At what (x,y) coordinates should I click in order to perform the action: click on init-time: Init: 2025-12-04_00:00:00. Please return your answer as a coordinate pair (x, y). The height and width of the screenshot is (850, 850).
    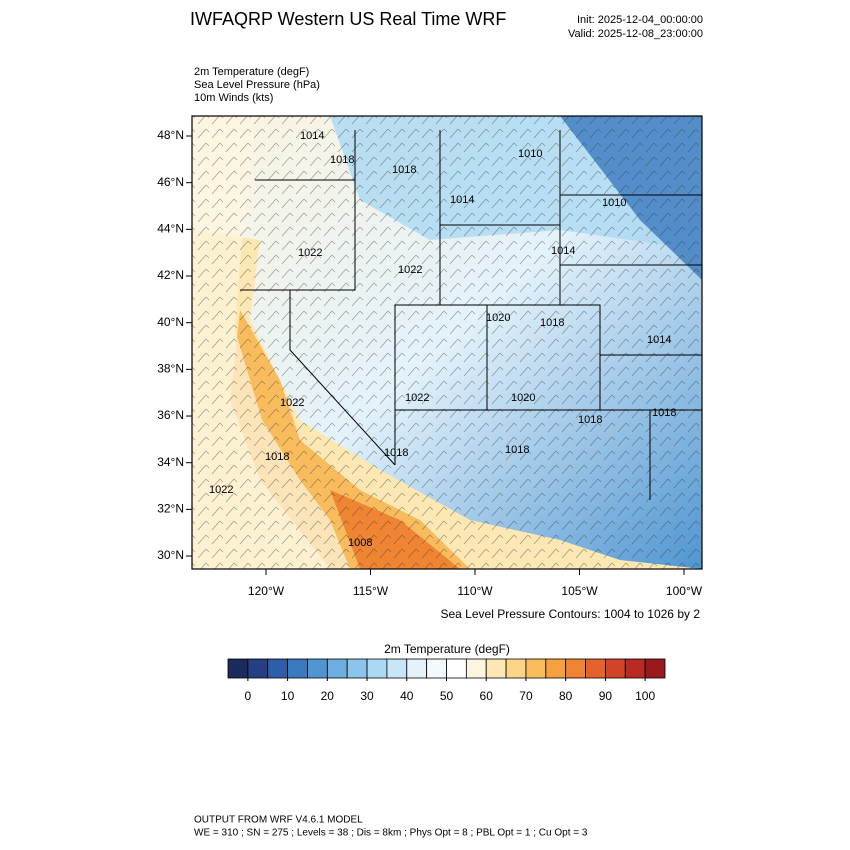
    Looking at the image, I should click on (640, 20).